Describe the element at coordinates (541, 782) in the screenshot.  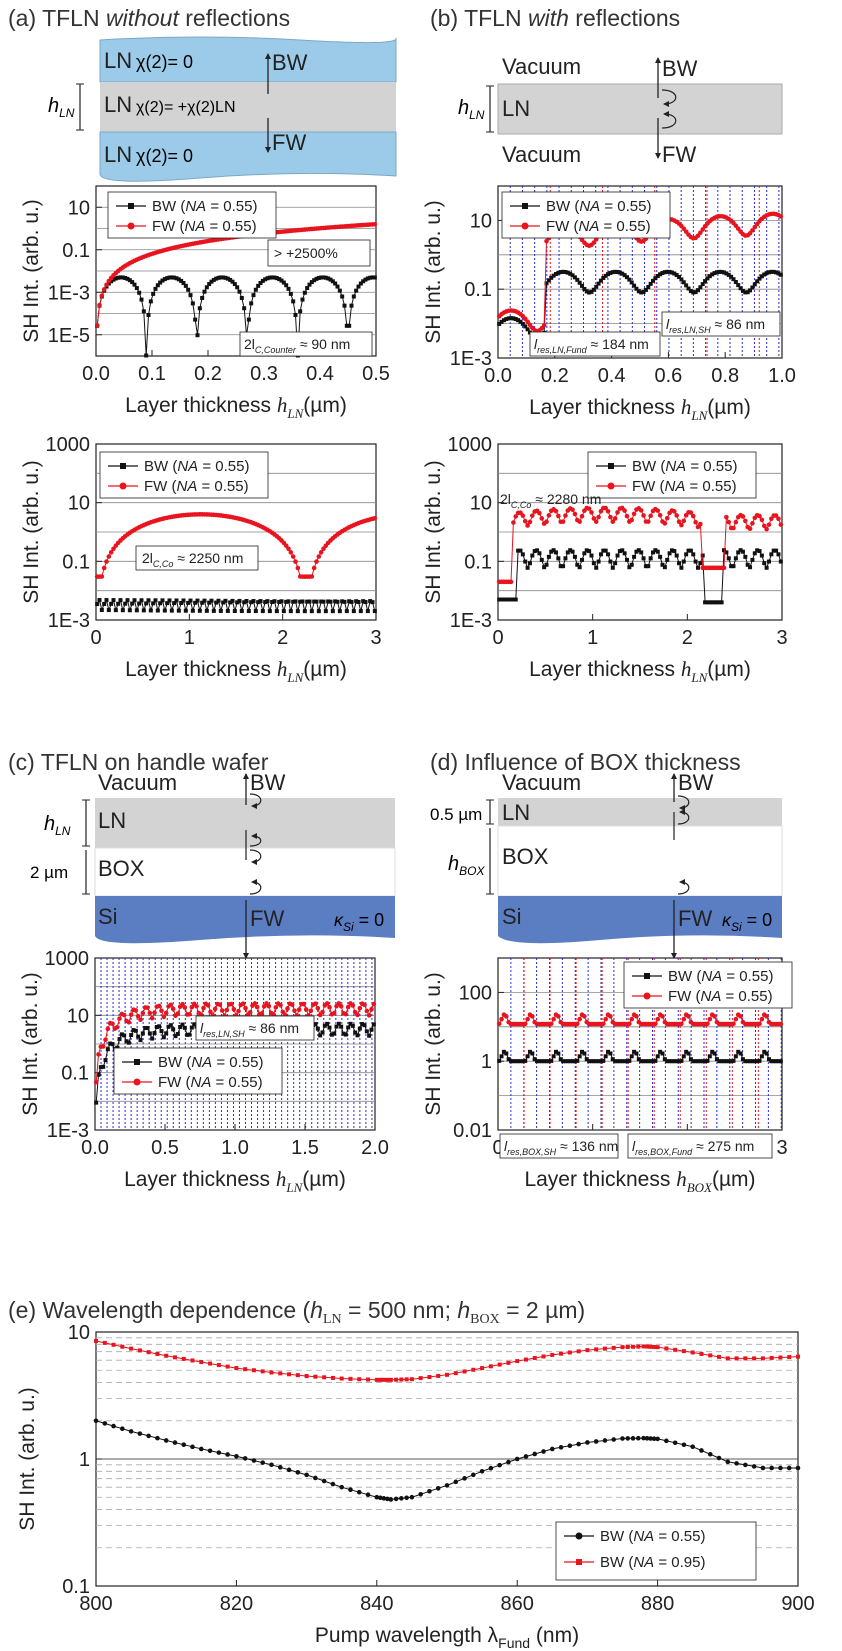
I see `schematic-d-top-label: Vacuum` at that location.